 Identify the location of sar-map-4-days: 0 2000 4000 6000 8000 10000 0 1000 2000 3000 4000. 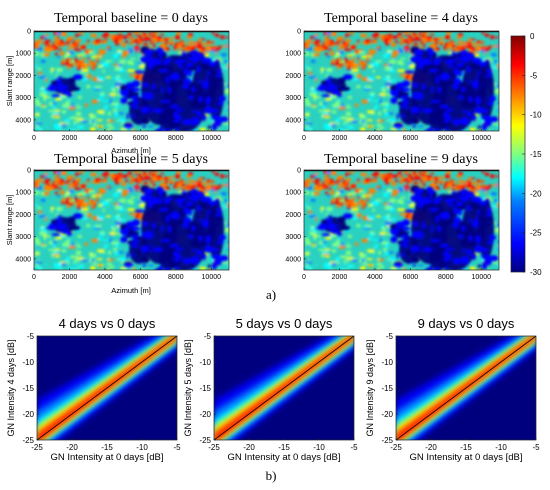
(392, 85).